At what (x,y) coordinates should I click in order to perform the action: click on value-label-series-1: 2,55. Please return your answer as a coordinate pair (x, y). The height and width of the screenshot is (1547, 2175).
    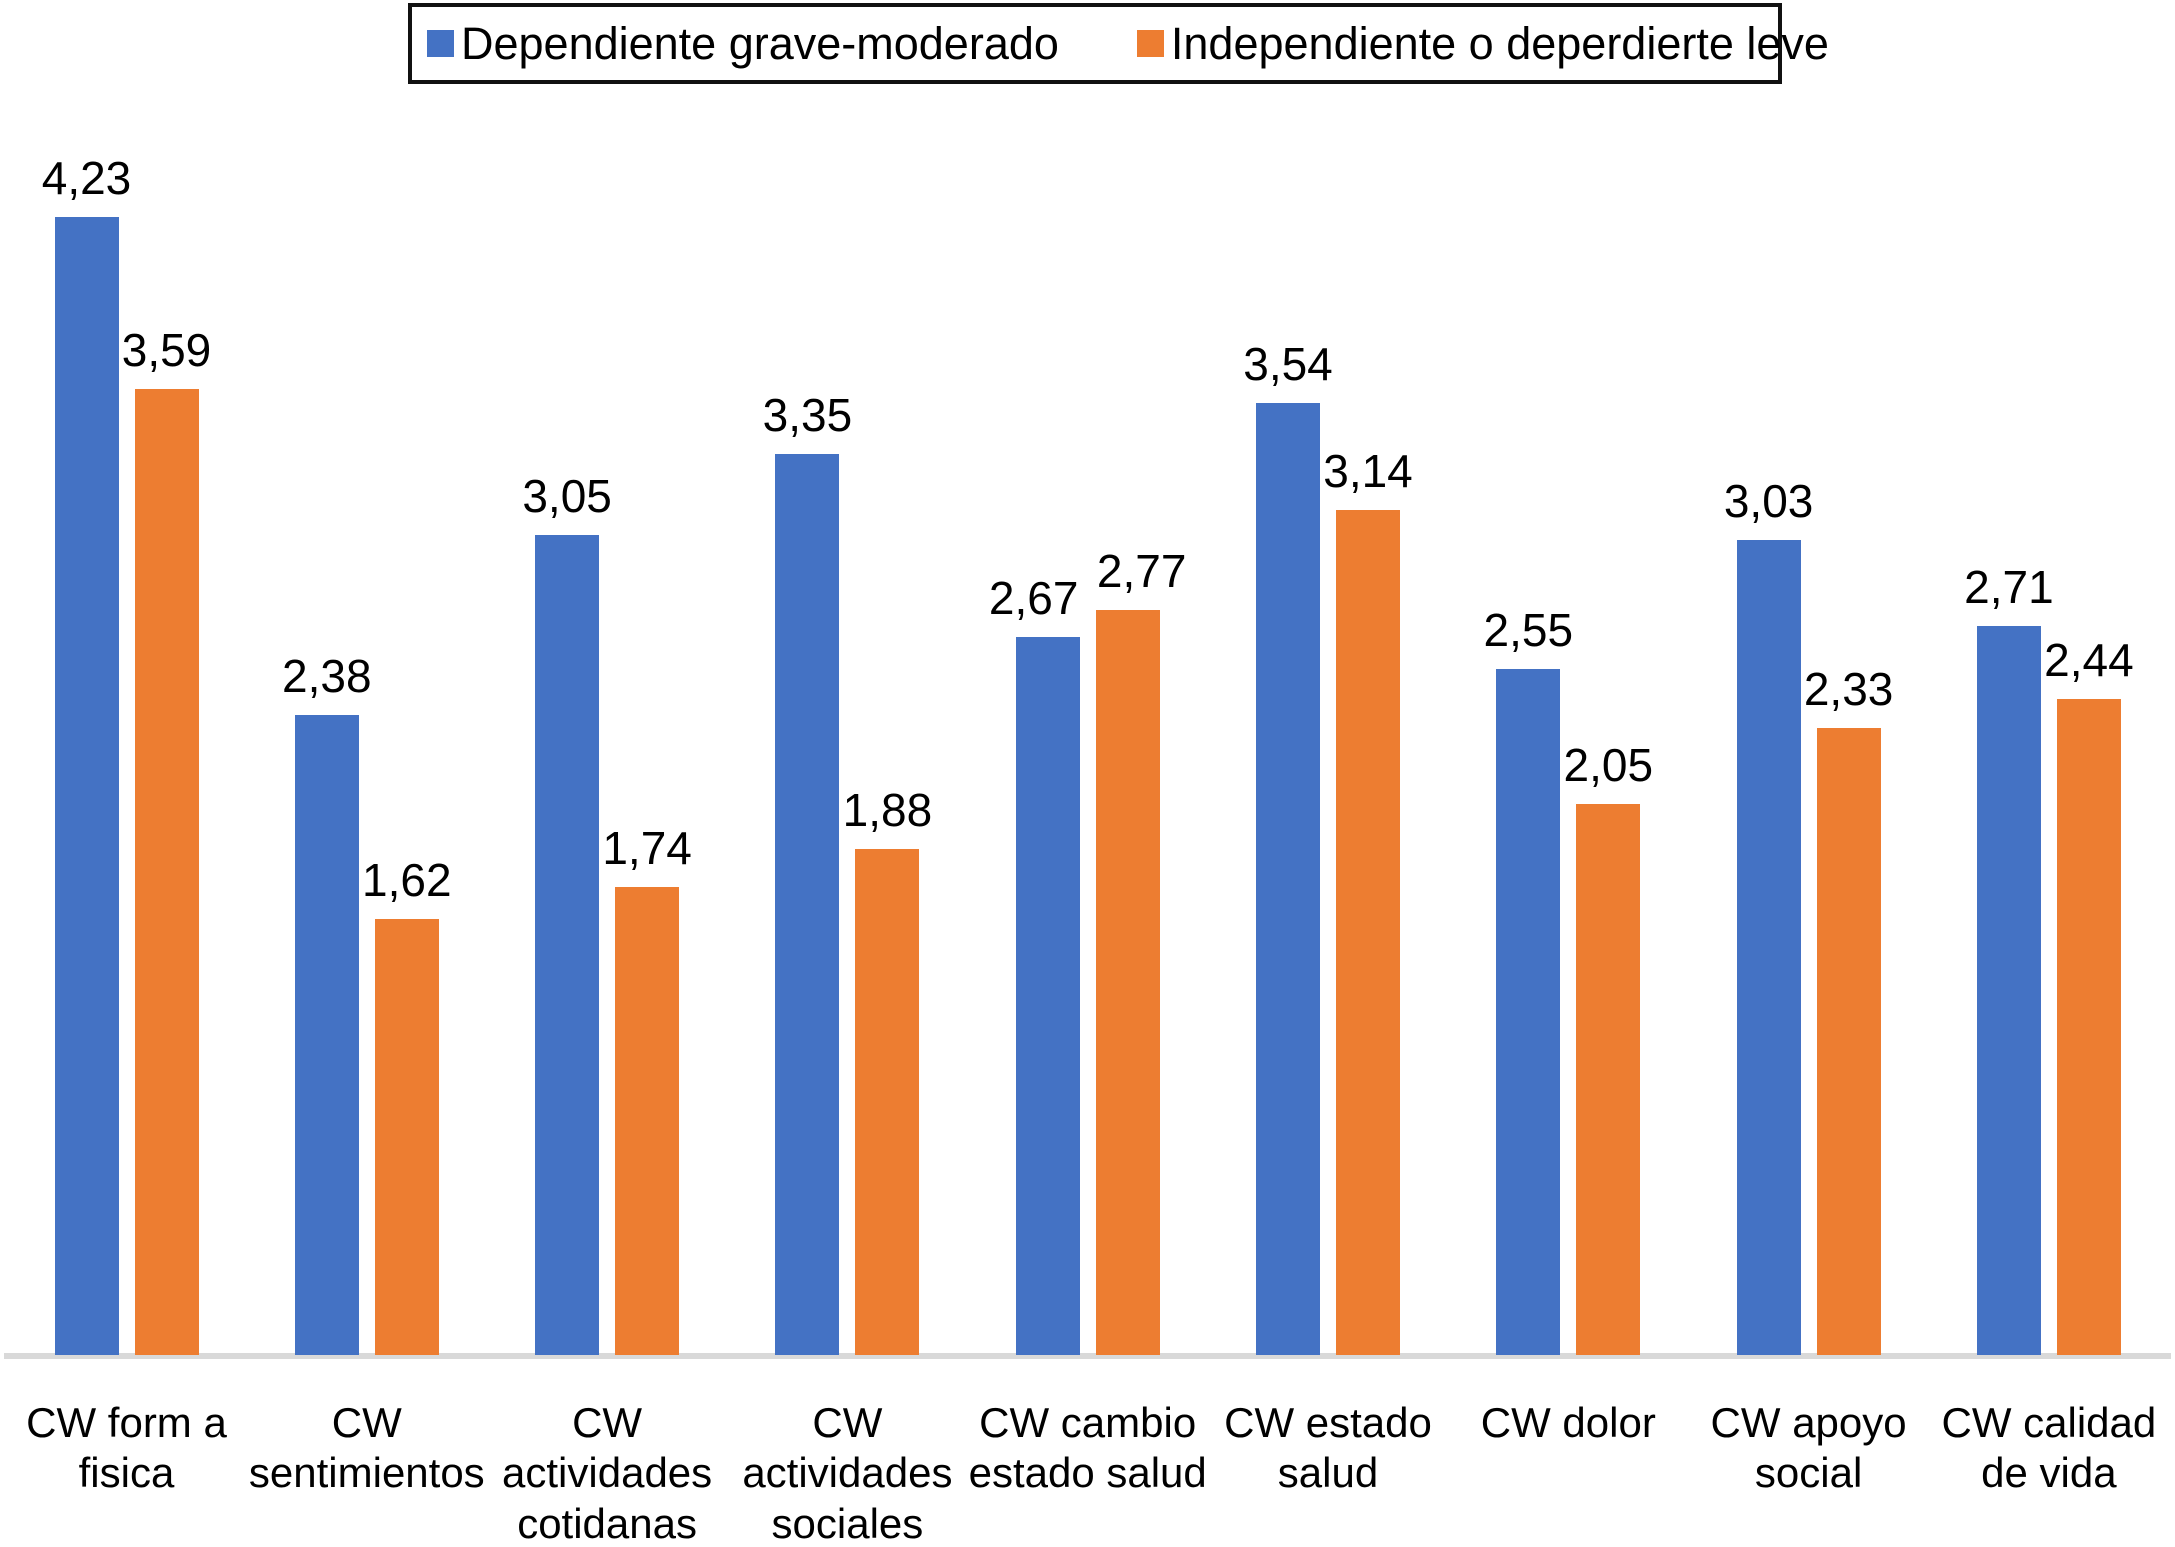
    Looking at the image, I should click on (1528, 630).